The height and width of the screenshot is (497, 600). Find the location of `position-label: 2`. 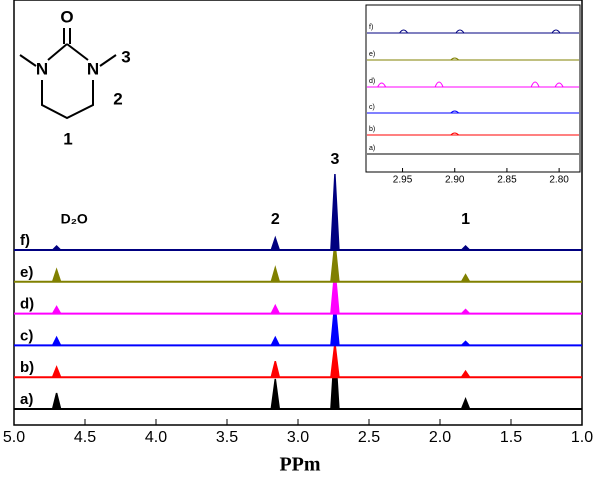

position-label: 2 is located at coordinates (117, 98).